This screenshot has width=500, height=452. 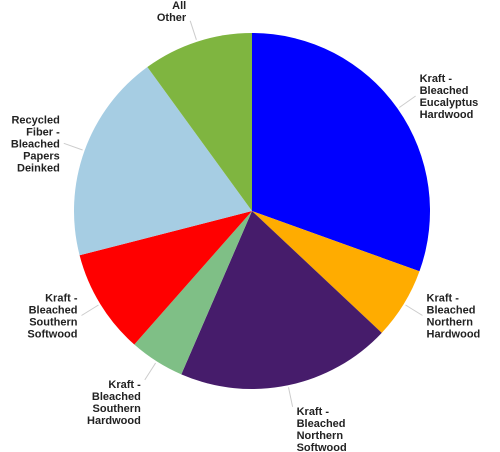 What do you see at coordinates (35, 120) in the screenshot?
I see `slice-label-line: Recycled` at bounding box center [35, 120].